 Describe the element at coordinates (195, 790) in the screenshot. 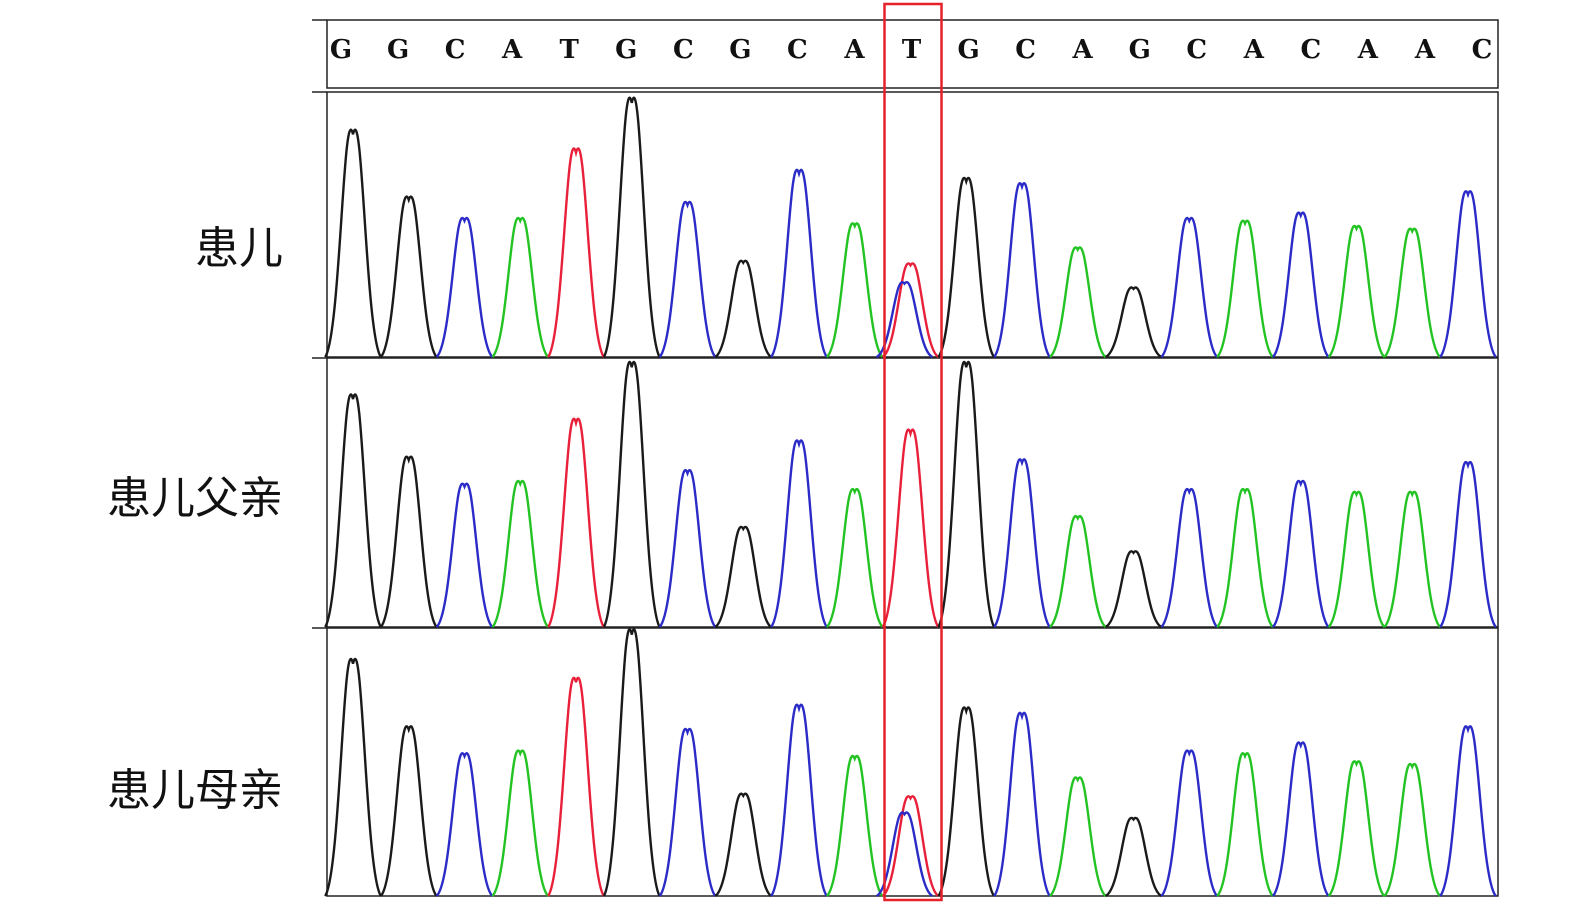

I see `track-label-mother: 患儿母亲` at that location.